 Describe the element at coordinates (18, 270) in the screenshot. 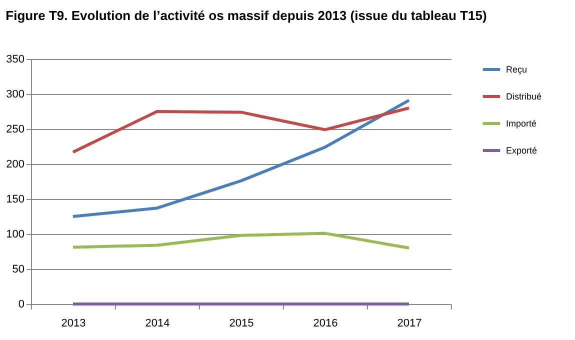

I see `y-tick-label: 50` at that location.